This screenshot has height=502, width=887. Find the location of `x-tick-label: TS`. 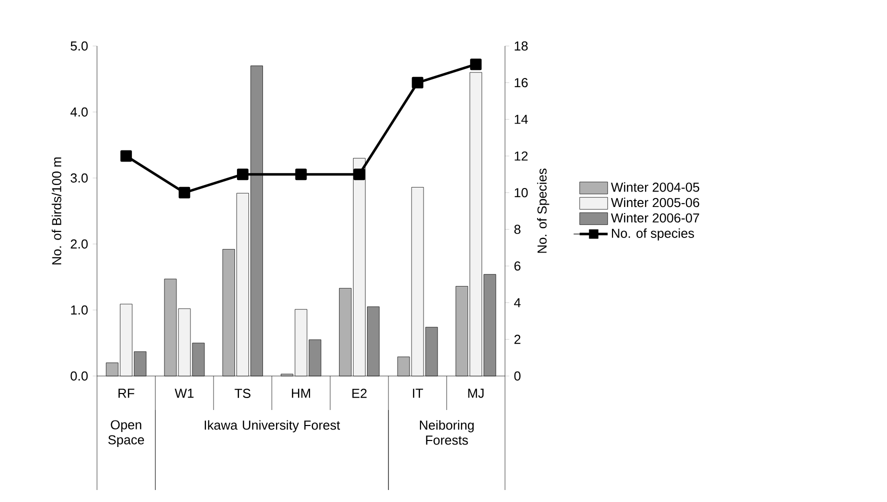

x-tick-label: TS is located at coordinates (242, 393).